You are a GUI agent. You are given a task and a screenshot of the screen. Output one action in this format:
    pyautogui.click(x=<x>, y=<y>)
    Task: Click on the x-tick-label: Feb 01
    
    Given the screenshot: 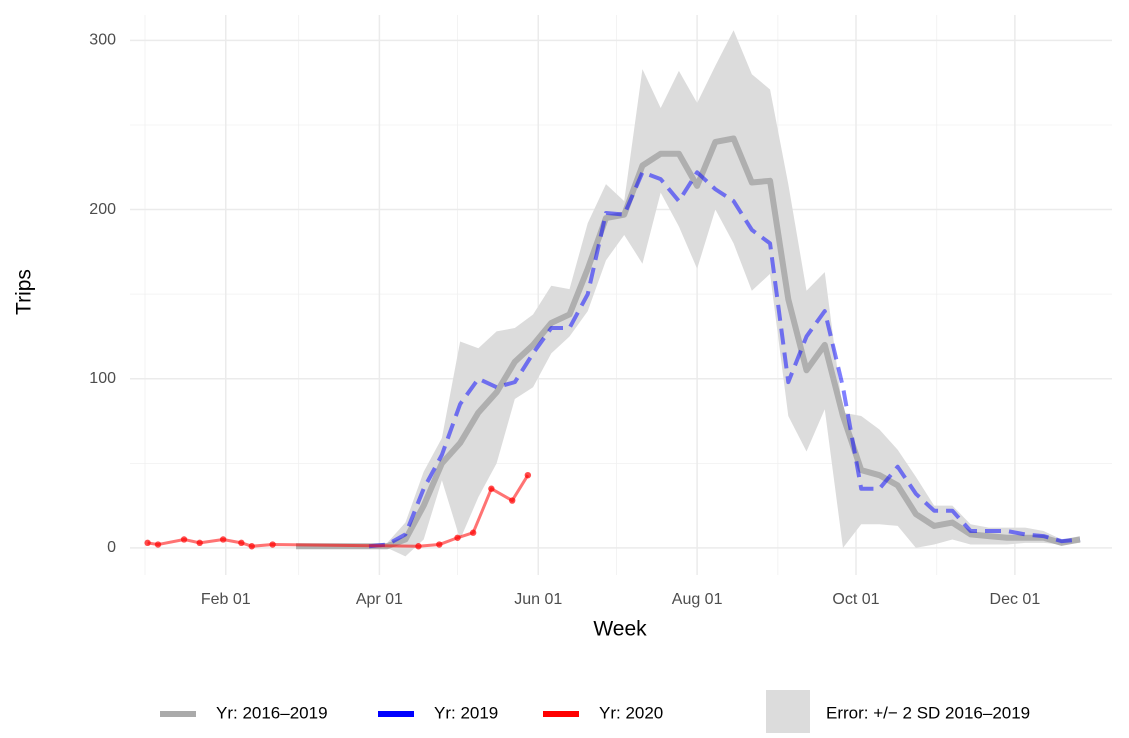 What is the action you would take?
    pyautogui.click(x=226, y=599)
    